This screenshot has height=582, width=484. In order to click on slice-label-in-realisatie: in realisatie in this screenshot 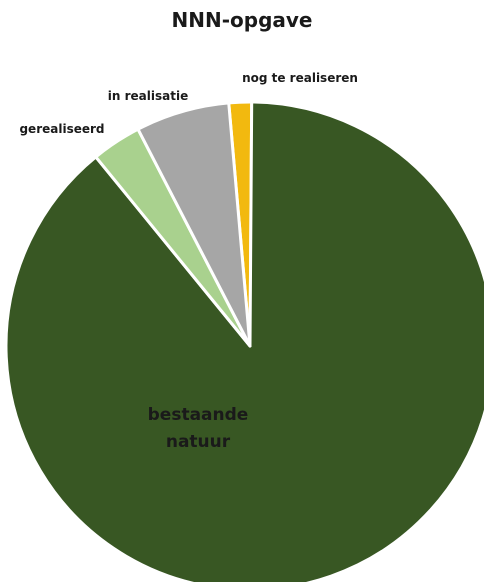, I will do `click(148, 96)`.